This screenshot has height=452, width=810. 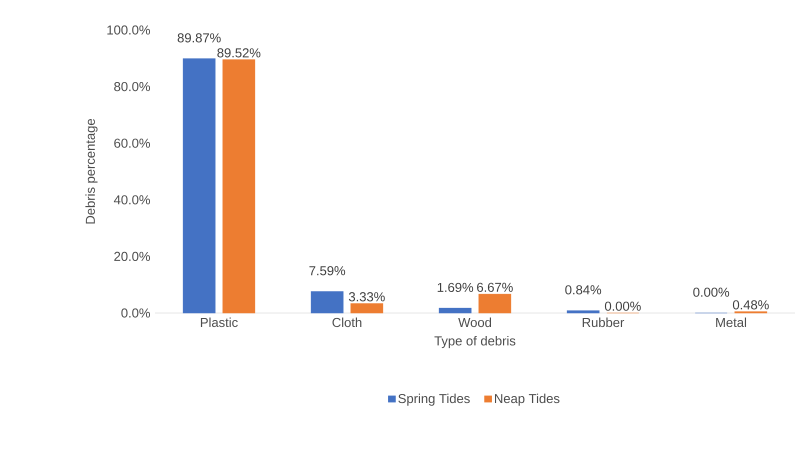 What do you see at coordinates (91, 171) in the screenshot?
I see `y-axis-title: Debris percentage` at bounding box center [91, 171].